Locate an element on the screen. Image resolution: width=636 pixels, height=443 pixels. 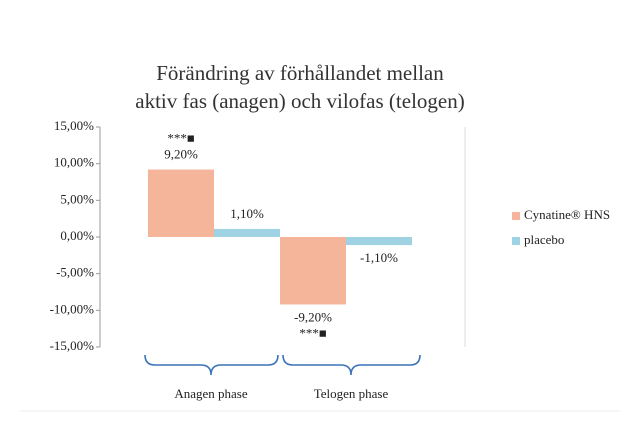
x-tick-label: Anagen phase is located at coordinates (211, 393).